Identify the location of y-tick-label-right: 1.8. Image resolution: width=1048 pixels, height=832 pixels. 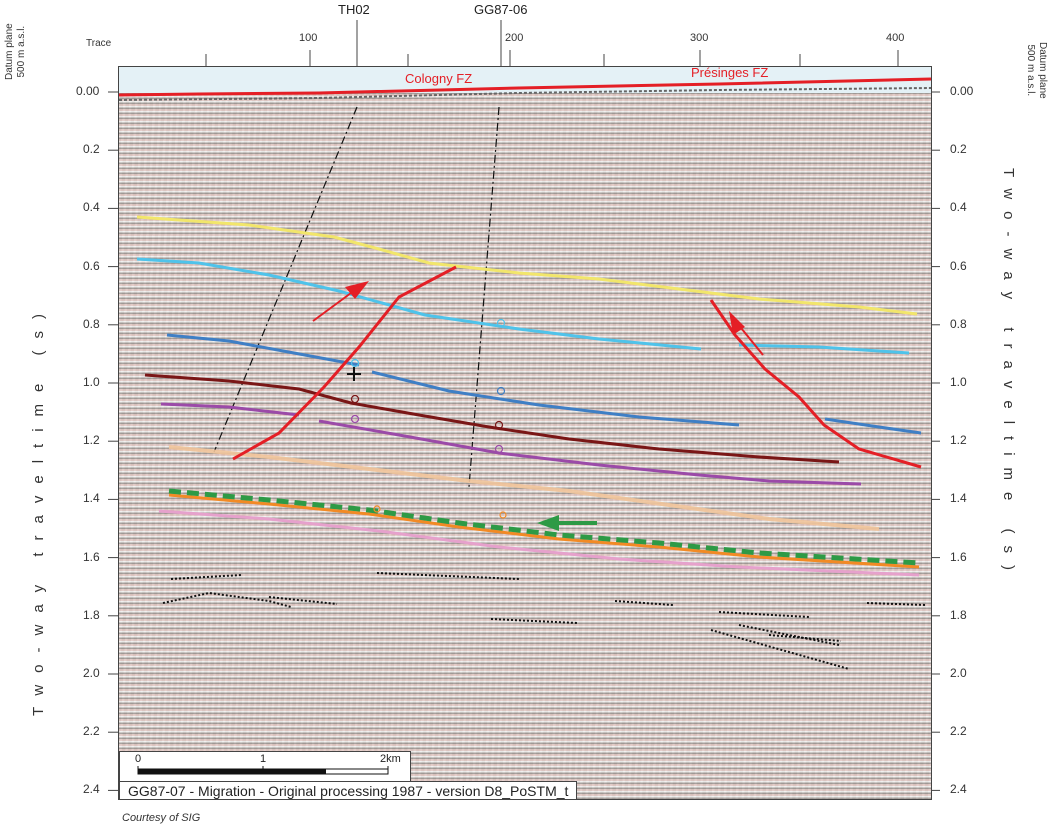
(958, 614).